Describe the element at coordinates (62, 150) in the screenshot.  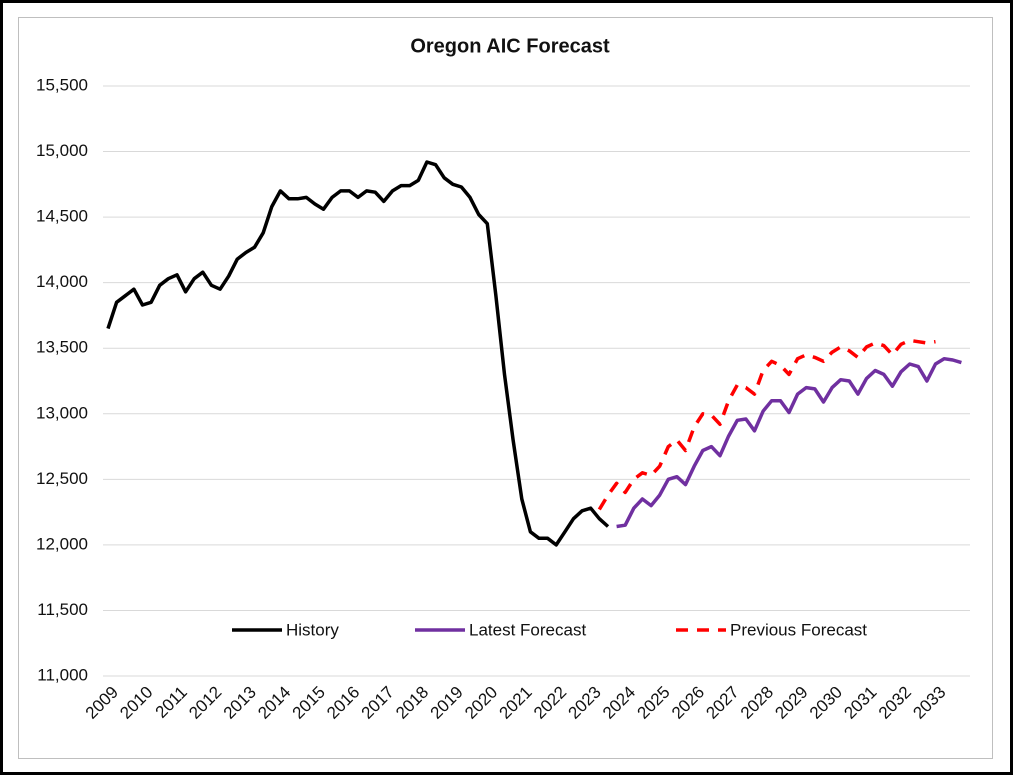
I see `y-tick-label: 15,000` at that location.